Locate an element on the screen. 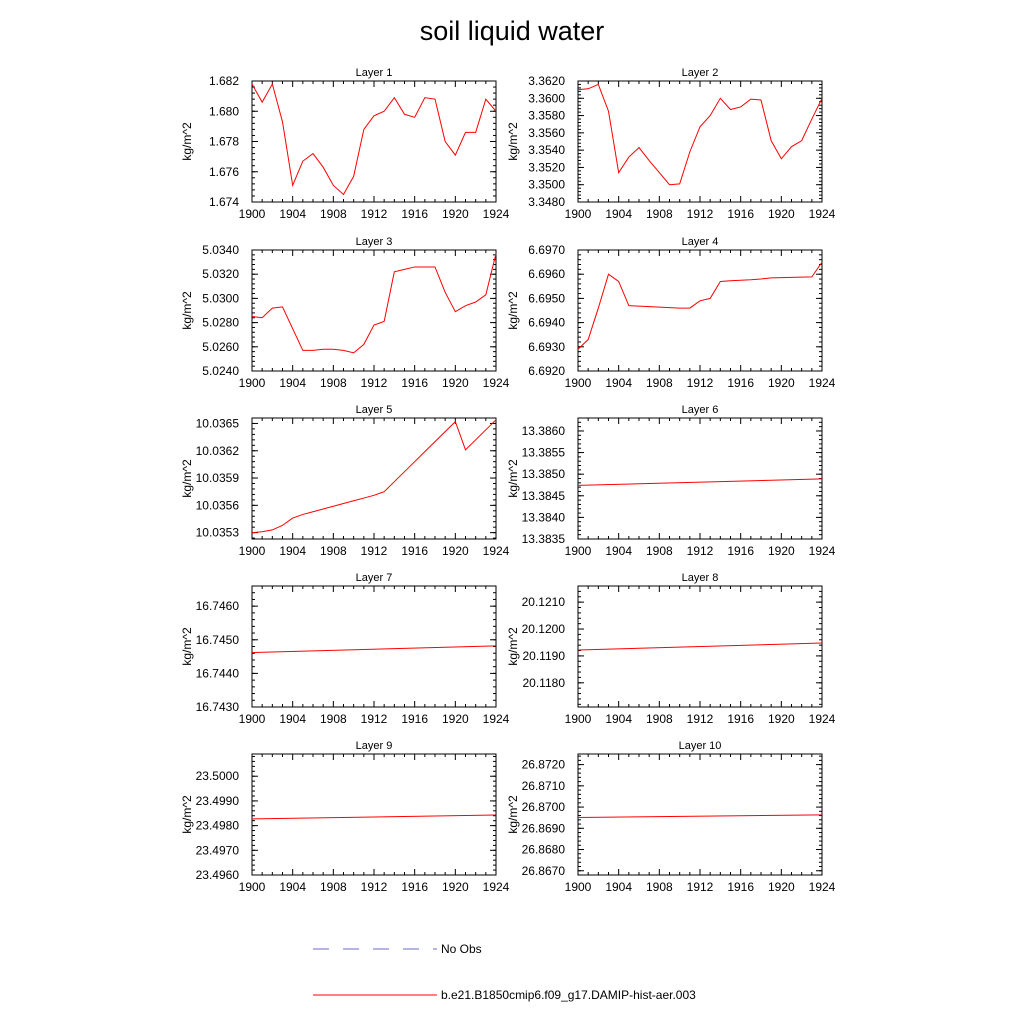 The height and width of the screenshot is (1024, 1024). y-tick-label: 5.0340 is located at coordinates (220, 250).